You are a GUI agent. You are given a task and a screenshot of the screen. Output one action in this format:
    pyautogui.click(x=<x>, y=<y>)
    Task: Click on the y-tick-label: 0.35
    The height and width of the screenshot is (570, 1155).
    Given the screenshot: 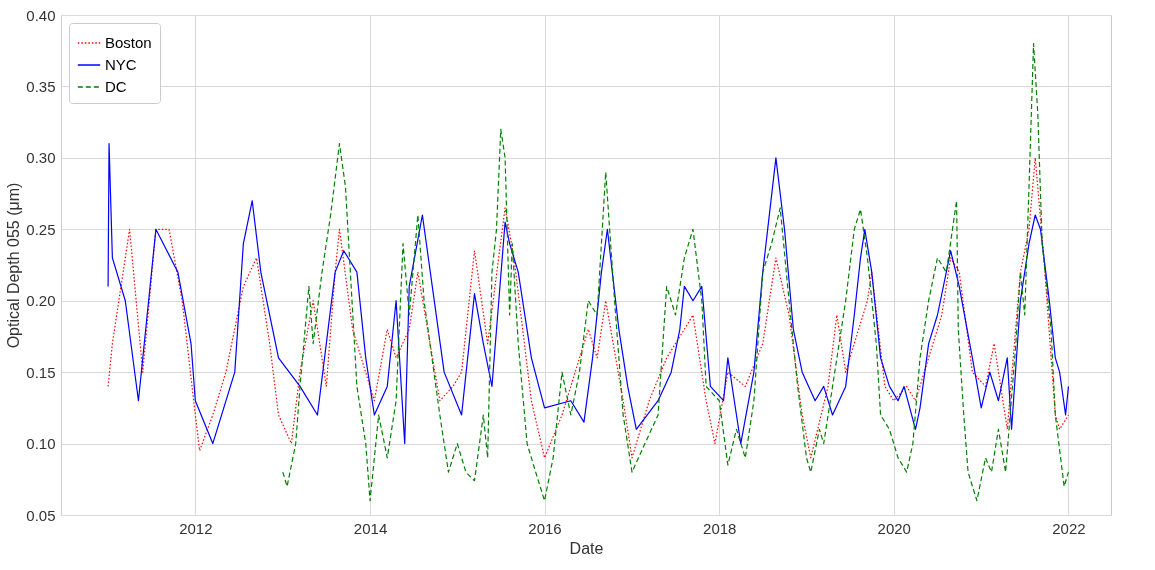 What is the action you would take?
    pyautogui.click(x=41, y=86)
    